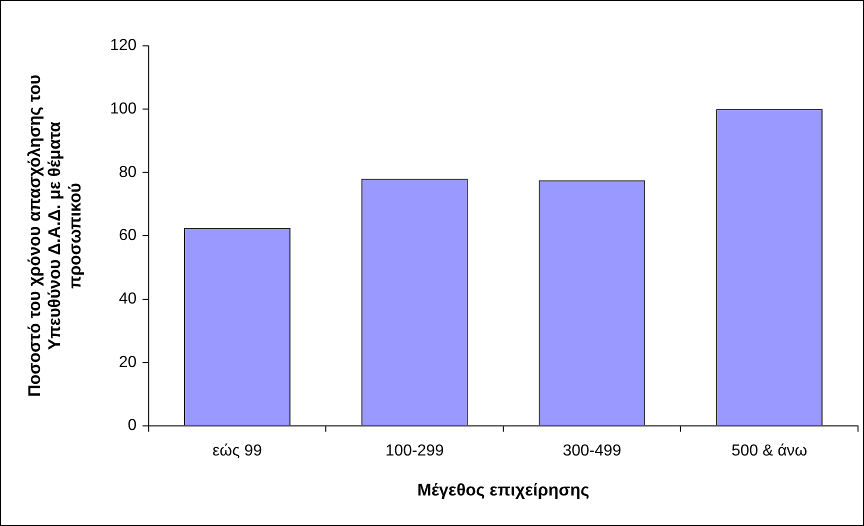 This screenshot has width=864, height=526. Describe the element at coordinates (123, 109) in the screenshot. I see `y-tick-label: 100` at that location.